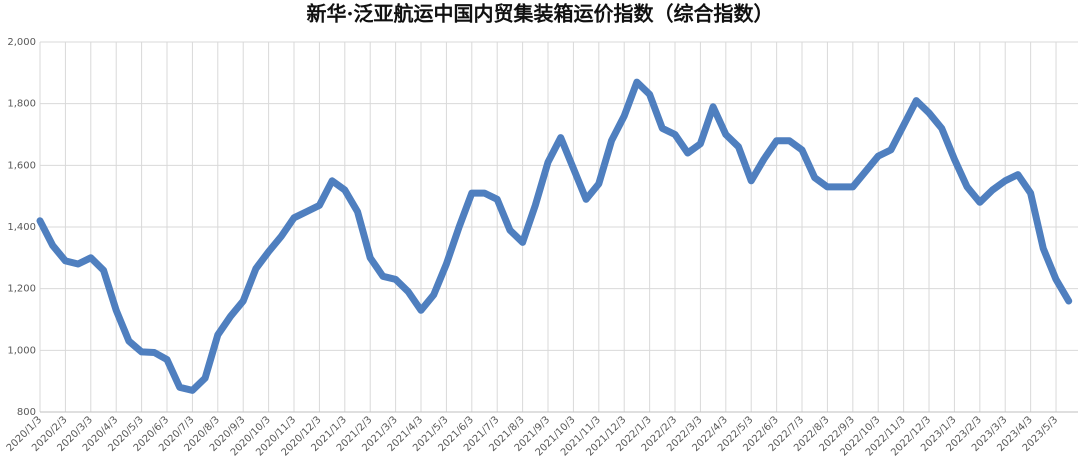 The width and height of the screenshot is (1080, 460). What do you see at coordinates (21, 289) in the screenshot?
I see `y-tick-label: 1,200` at bounding box center [21, 289].